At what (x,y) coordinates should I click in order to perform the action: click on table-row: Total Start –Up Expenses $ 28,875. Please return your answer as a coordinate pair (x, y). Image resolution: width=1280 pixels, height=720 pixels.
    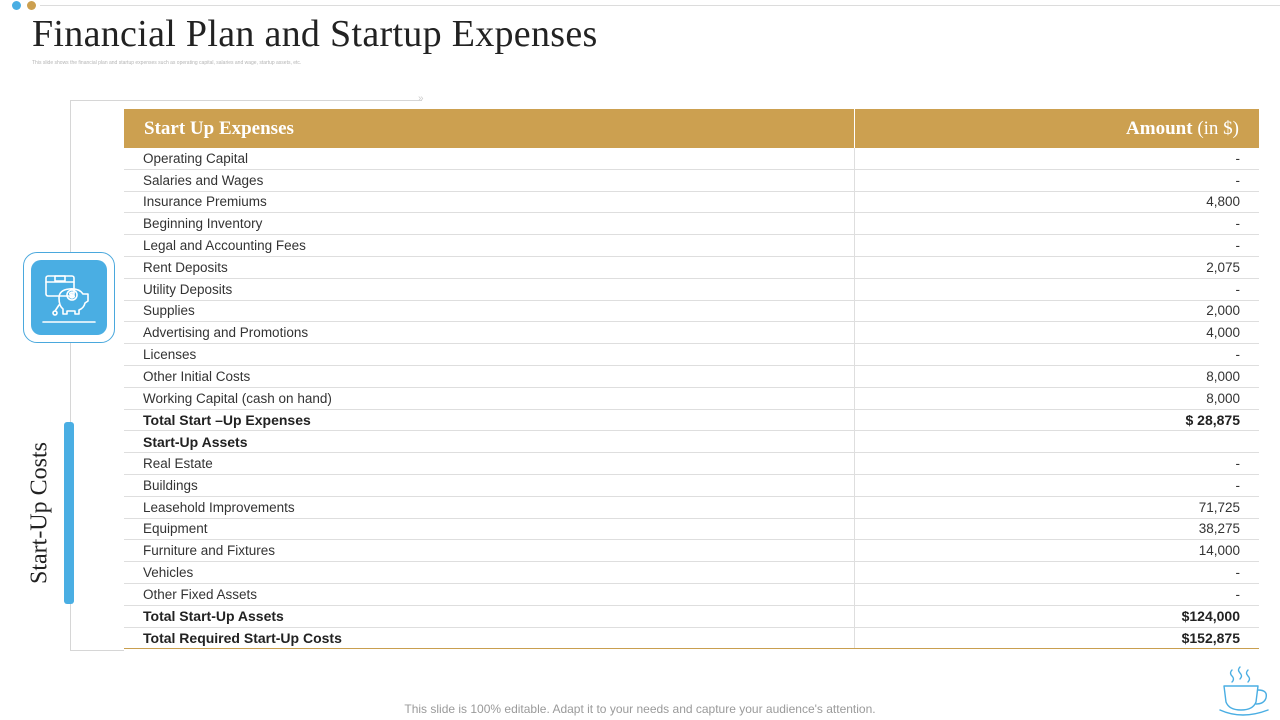
    Looking at the image, I should click on (691, 420).